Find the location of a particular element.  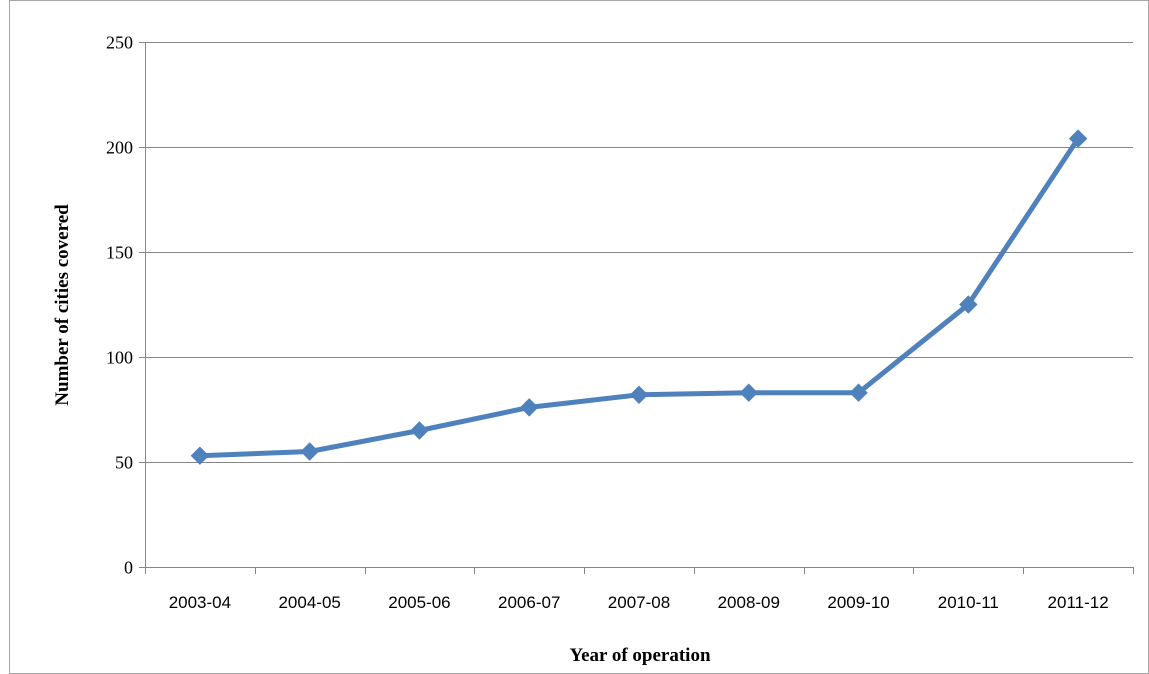

x-tick-label: 2005-06 is located at coordinates (419, 602).